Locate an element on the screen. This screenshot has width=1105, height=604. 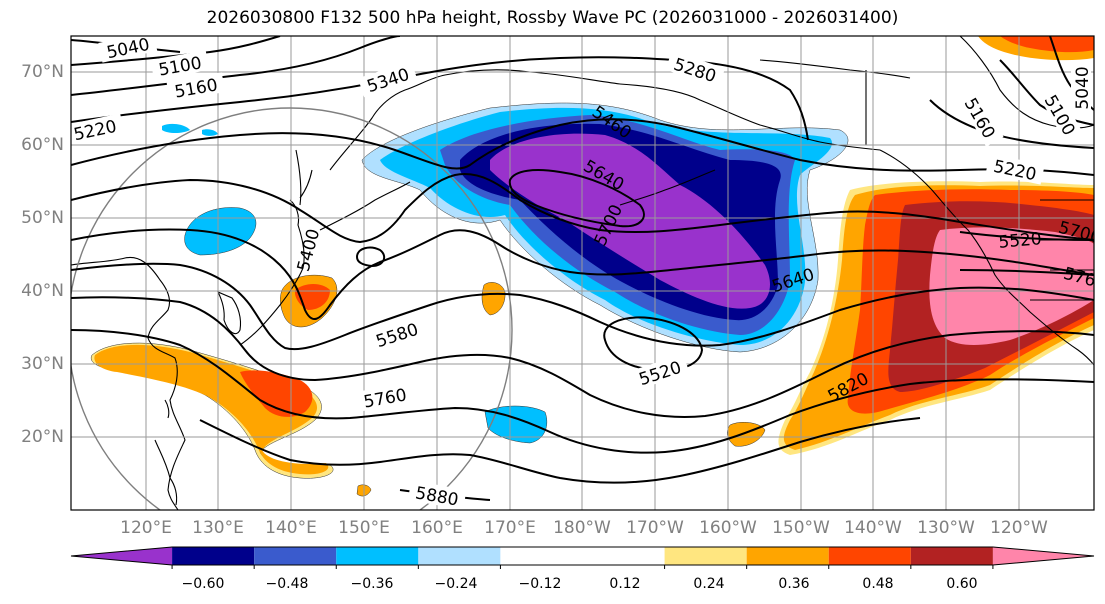
colorbar-tick-label: −0.48 is located at coordinates (287, 584).